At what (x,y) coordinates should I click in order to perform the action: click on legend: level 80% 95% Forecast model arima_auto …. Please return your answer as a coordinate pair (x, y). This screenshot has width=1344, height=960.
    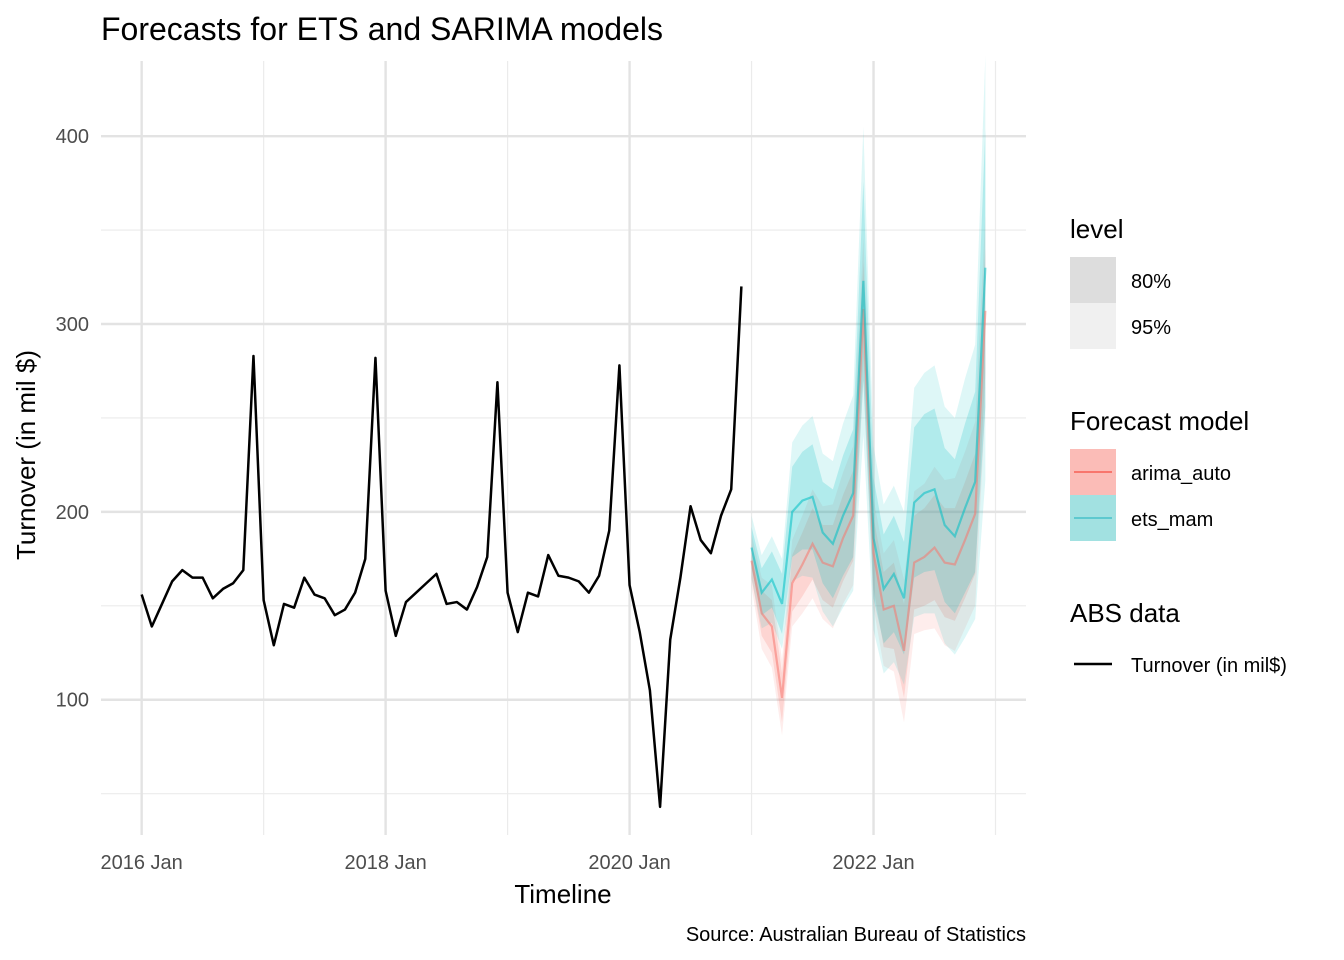
    Looking at the image, I should click on (1178, 445).